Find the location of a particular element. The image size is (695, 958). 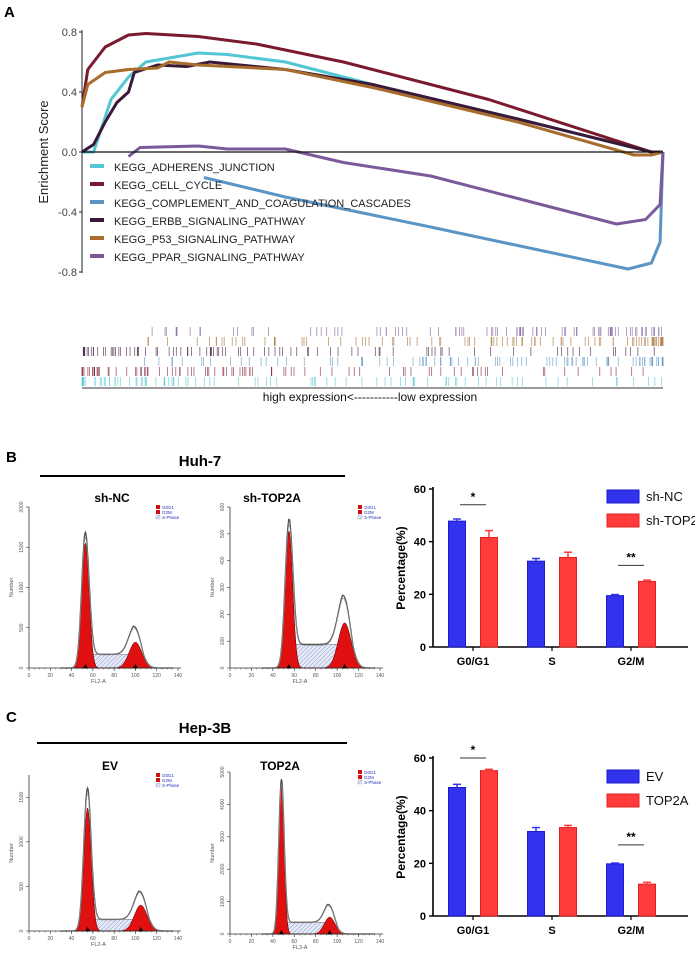

y-tick-label: 3000 is located at coordinates (223, 836).